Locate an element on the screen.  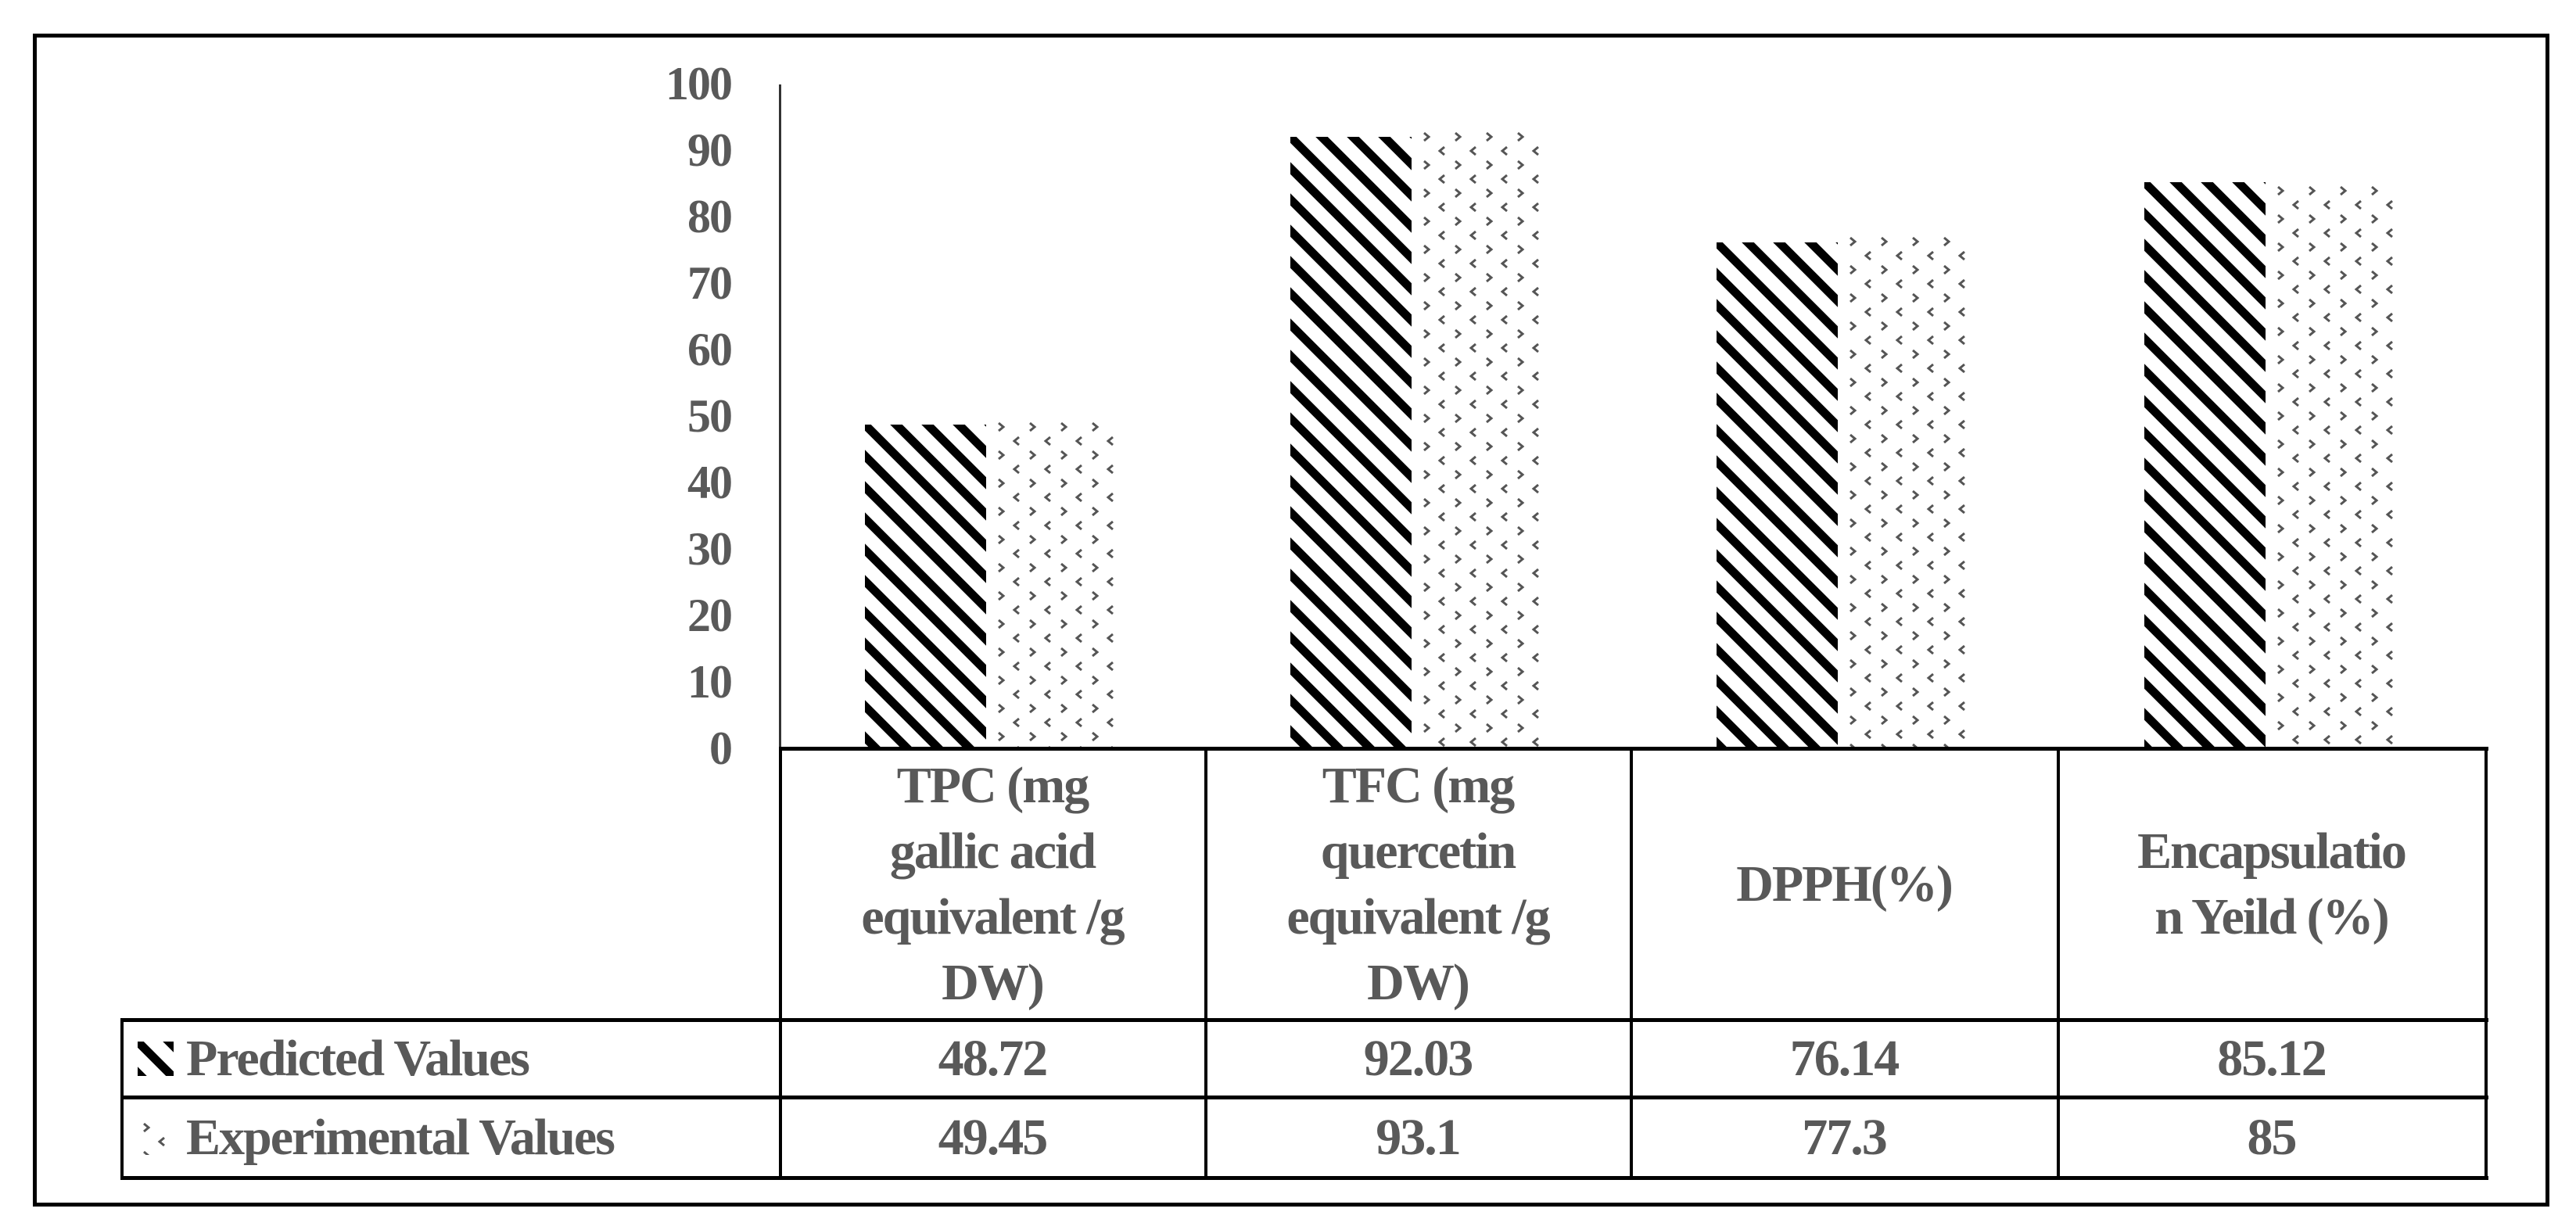
y-tick-label: 50 is located at coordinates (710, 416).